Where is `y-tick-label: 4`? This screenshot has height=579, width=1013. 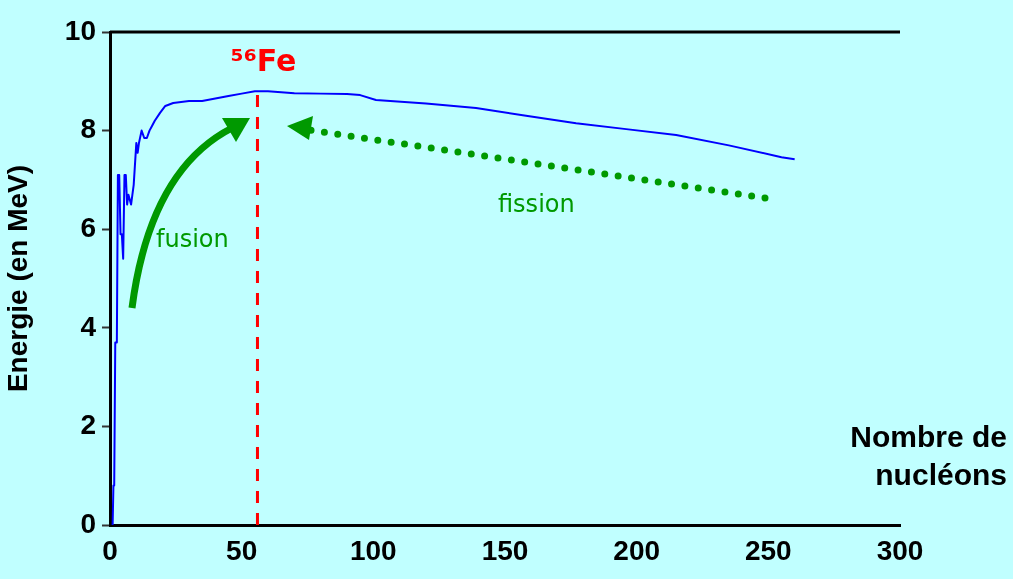 y-tick-label: 4 is located at coordinates (88, 326).